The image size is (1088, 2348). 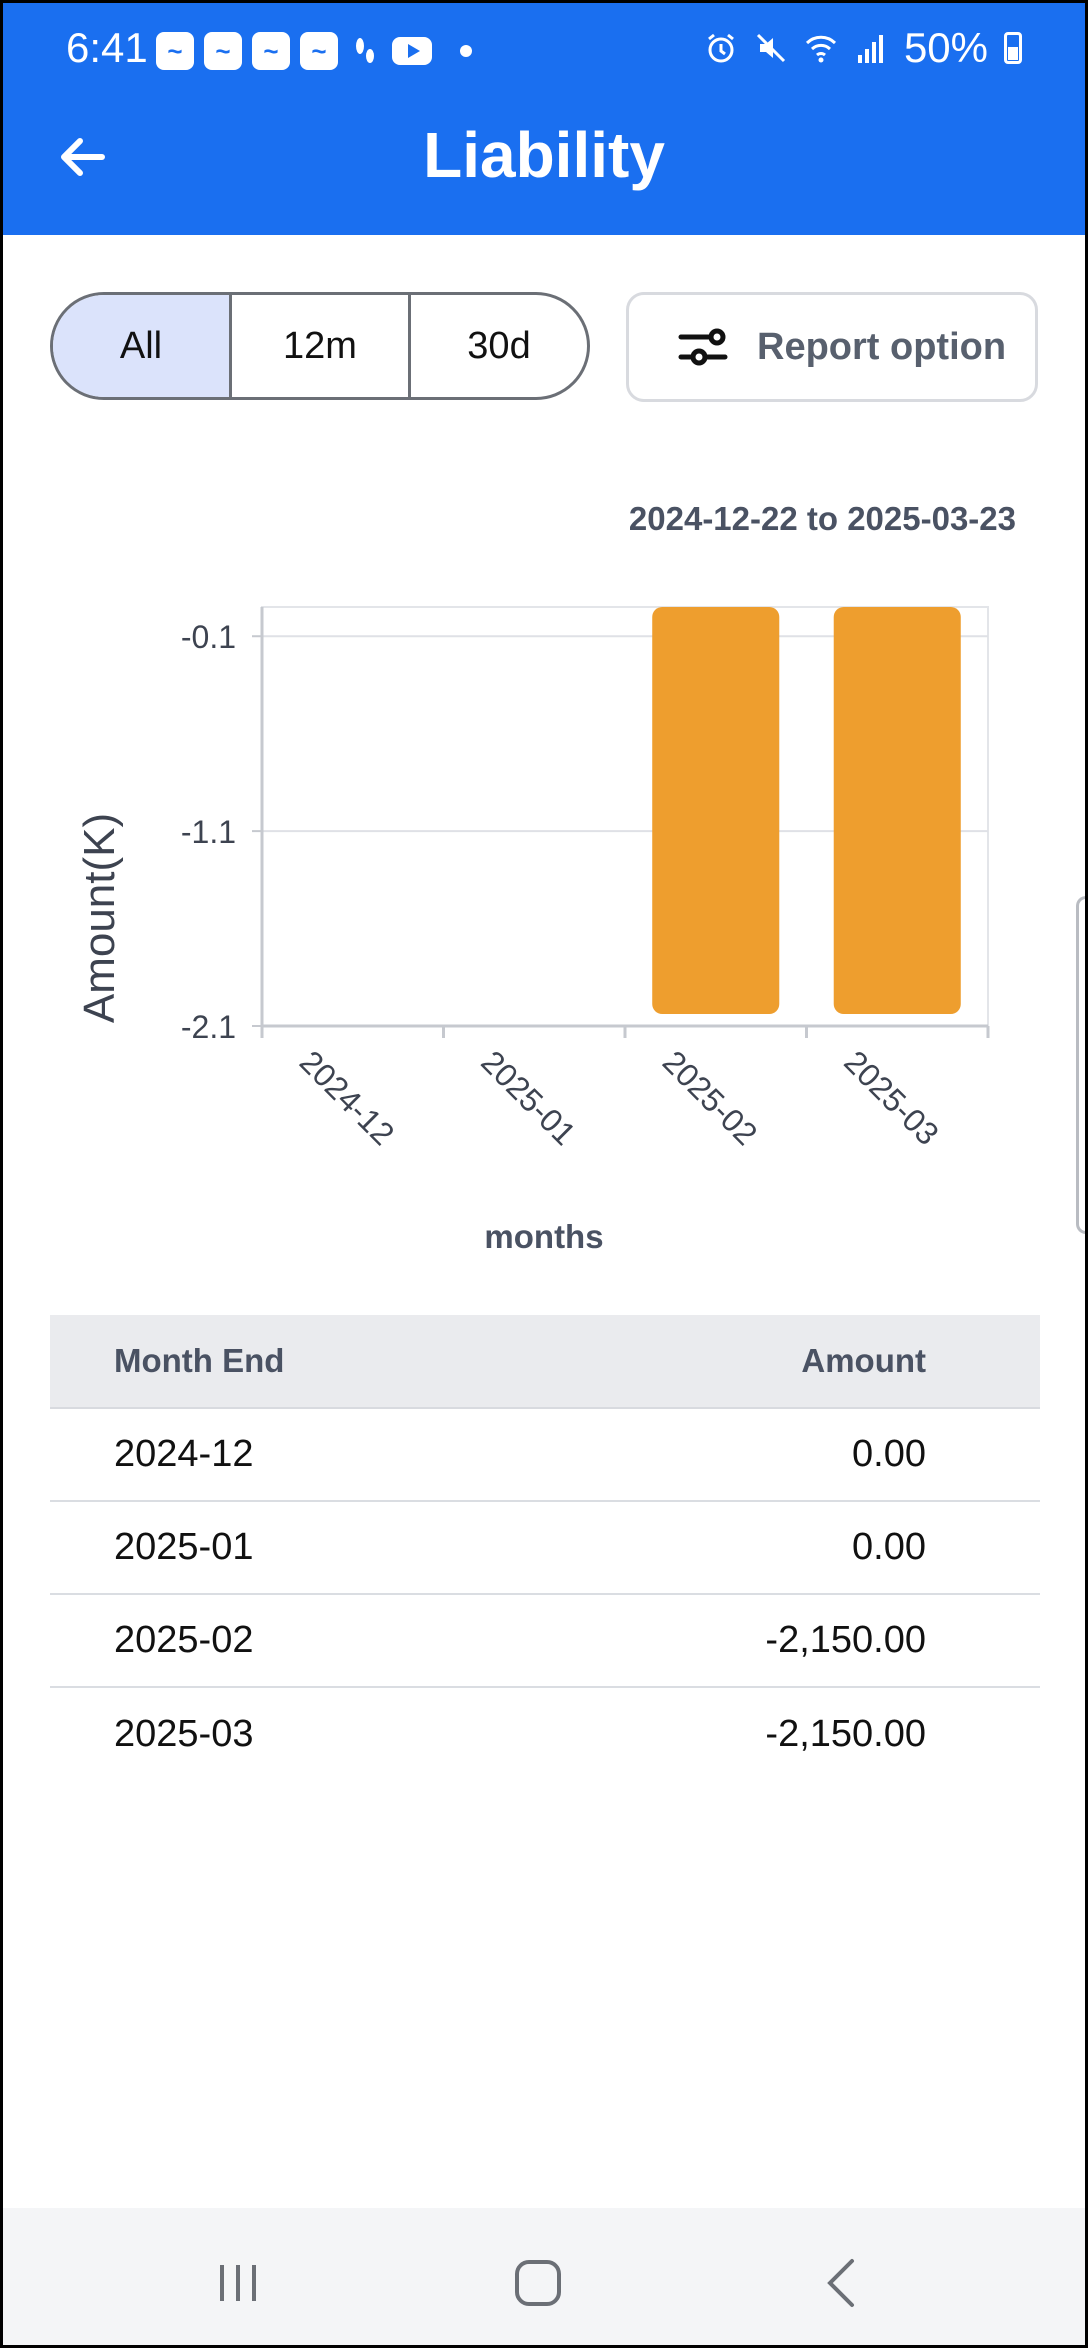 What do you see at coordinates (545, 1734) in the screenshot?
I see `table-row: 2025-03 -2,150.00` at bounding box center [545, 1734].